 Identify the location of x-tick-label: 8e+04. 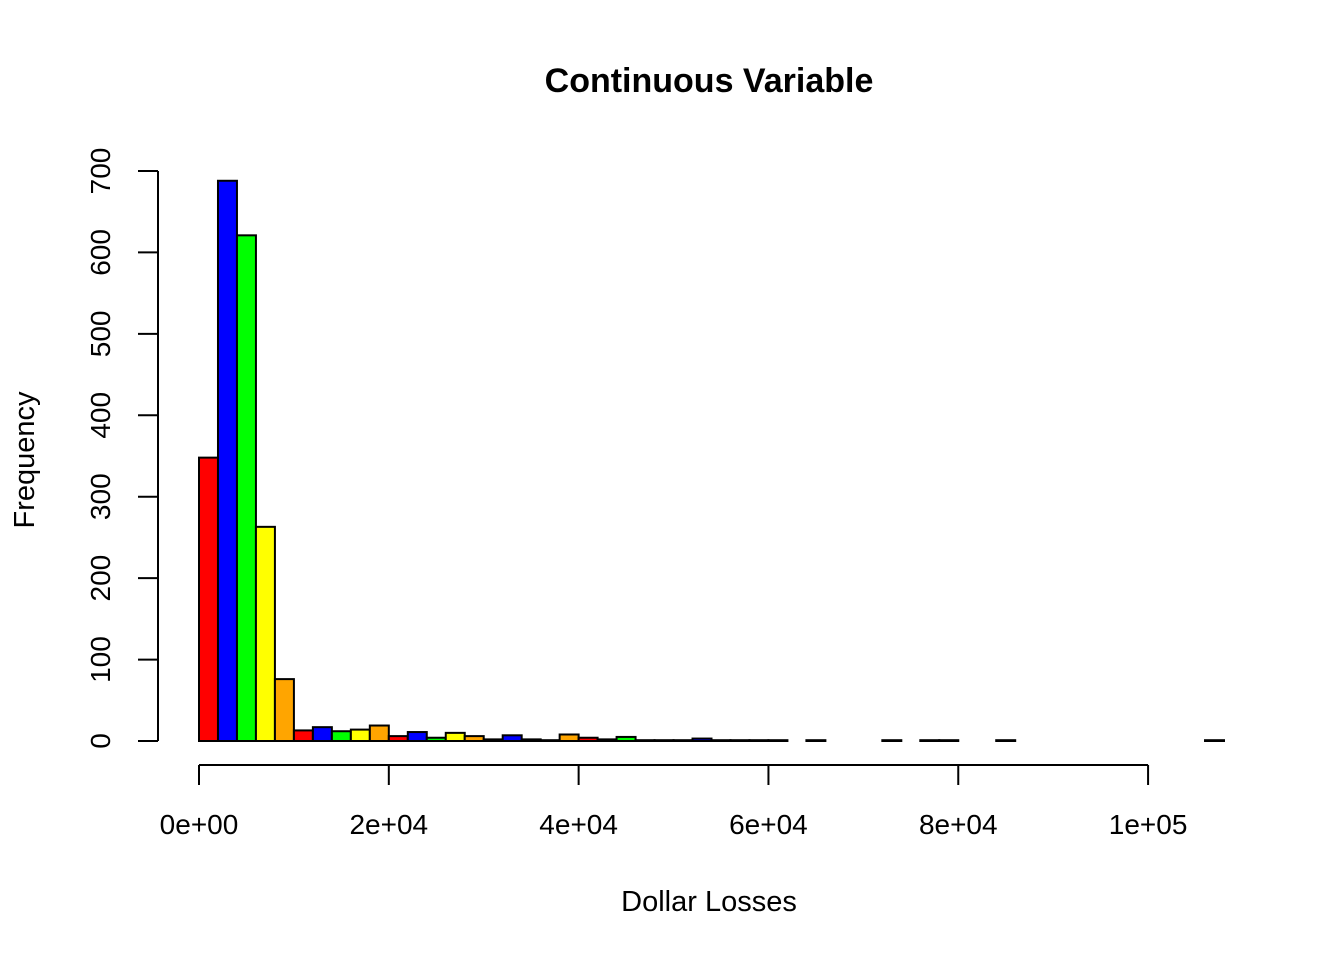
(958, 824).